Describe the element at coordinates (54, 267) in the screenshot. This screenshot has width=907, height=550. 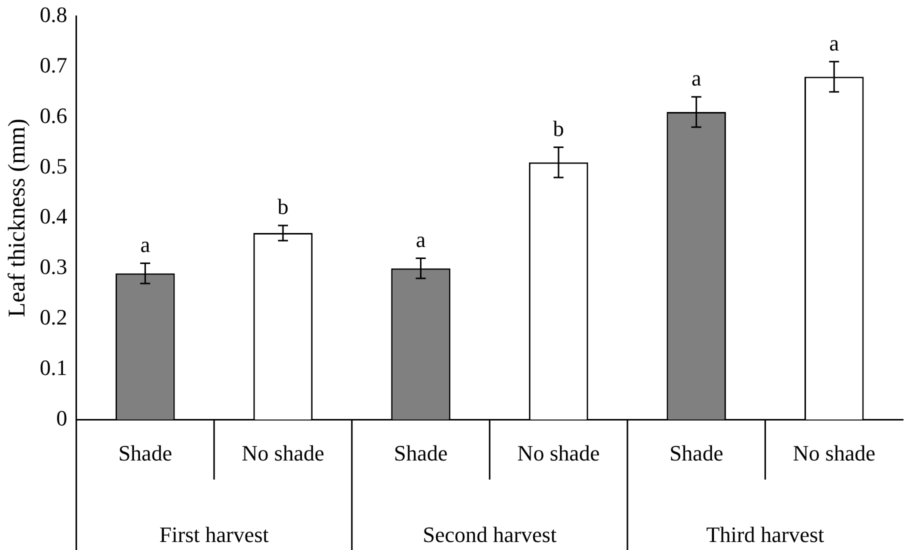
I see `y-tick-label: 0.3` at that location.